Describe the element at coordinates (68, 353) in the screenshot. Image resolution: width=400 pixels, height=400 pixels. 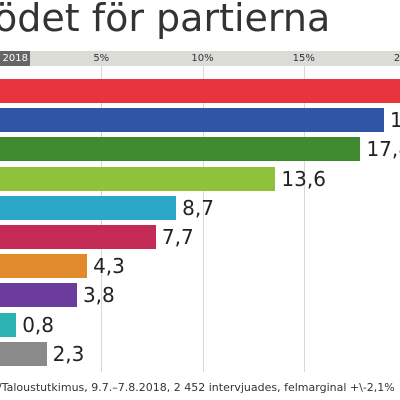
I see `bar-value-label: 2,3` at that location.